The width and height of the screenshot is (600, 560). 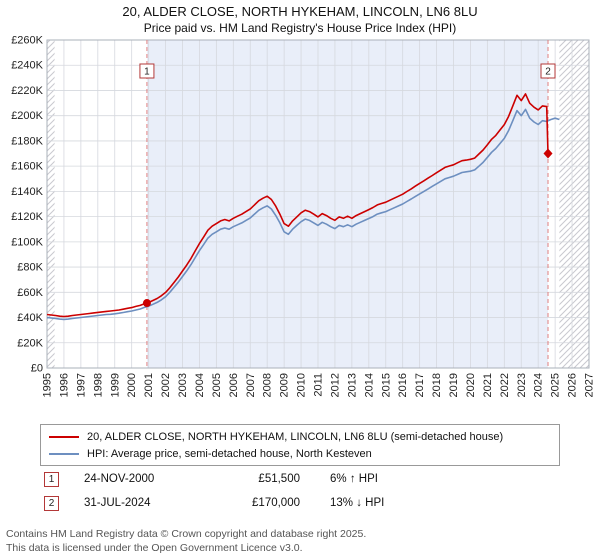 What do you see at coordinates (386, 385) in the screenshot?
I see `x-axis-label: 2015` at bounding box center [386, 385].